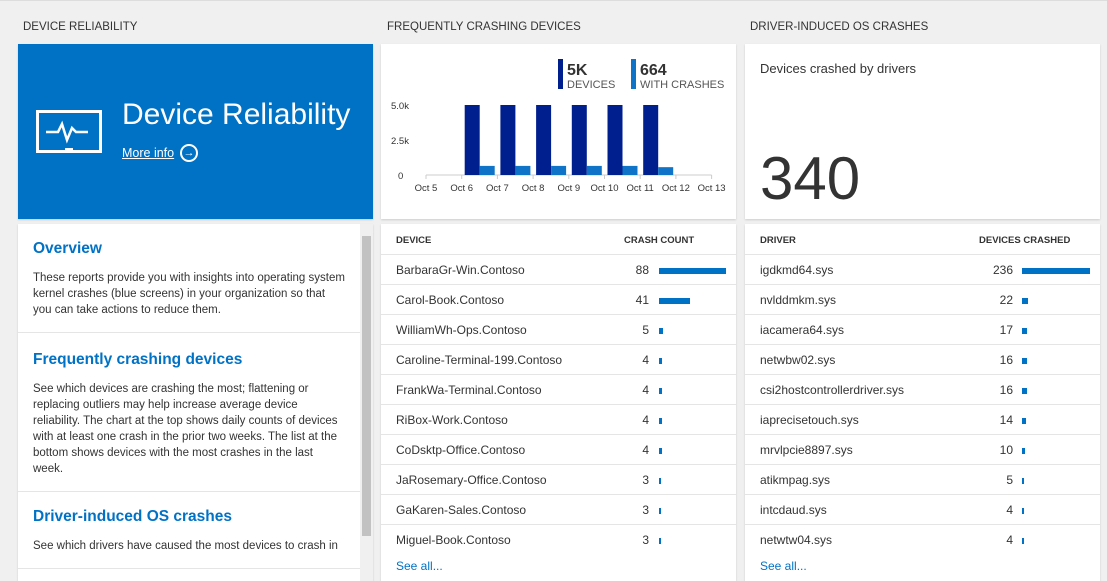 The width and height of the screenshot is (1107, 581). What do you see at coordinates (558, 329) in the screenshot?
I see `table-row: WilliamWh-Ops.Contoso 5` at bounding box center [558, 329].